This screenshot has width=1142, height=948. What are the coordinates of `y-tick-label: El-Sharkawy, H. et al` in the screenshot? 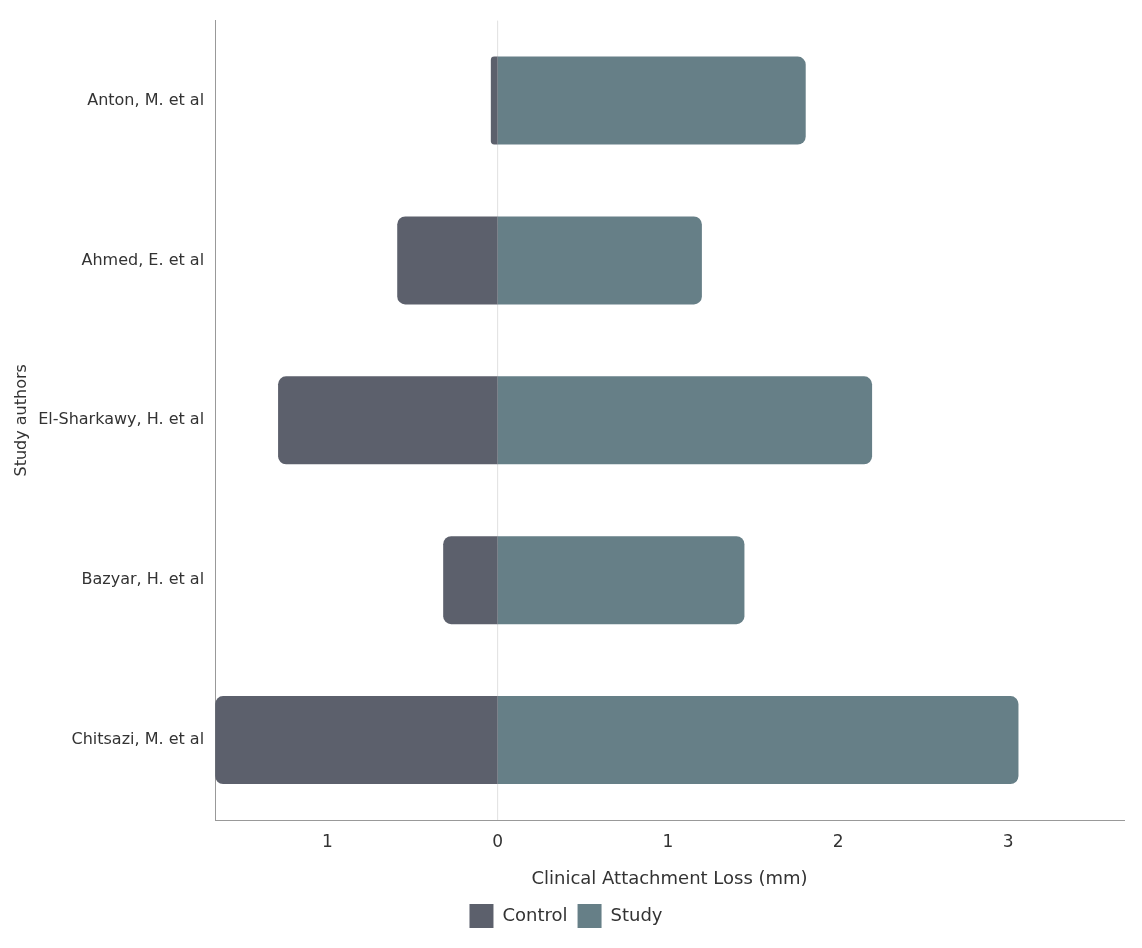 It's located at (121, 419).